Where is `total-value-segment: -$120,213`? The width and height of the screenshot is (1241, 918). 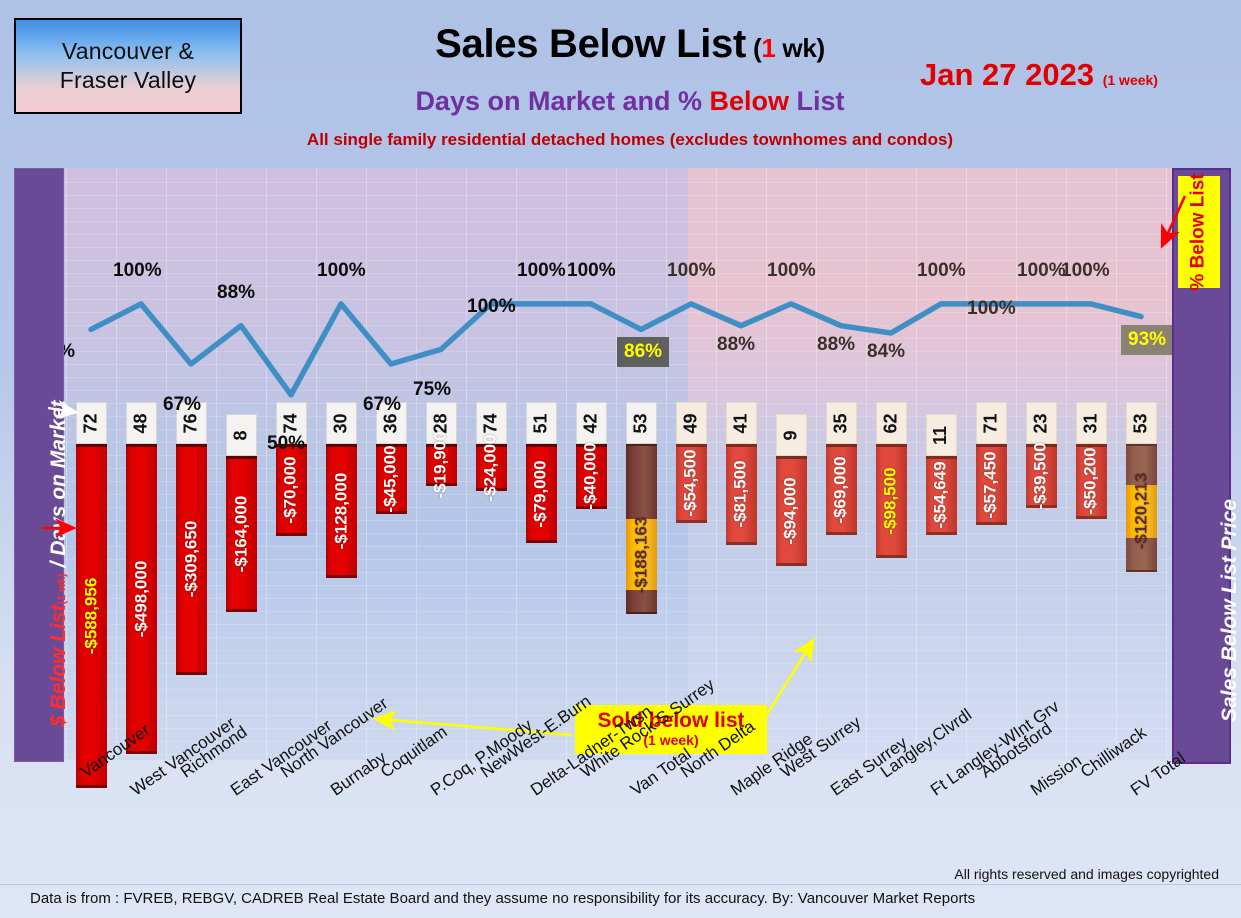 total-value-segment: -$120,213 is located at coordinates (1141, 511).